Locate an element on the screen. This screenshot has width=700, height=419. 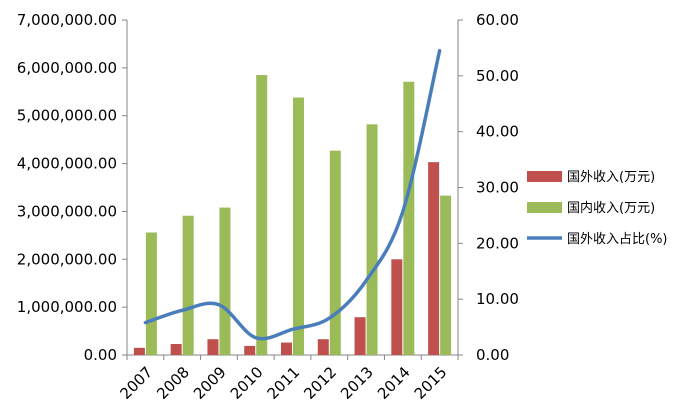
y-tick-left-label: 1,000,000.00 is located at coordinates (67, 307).